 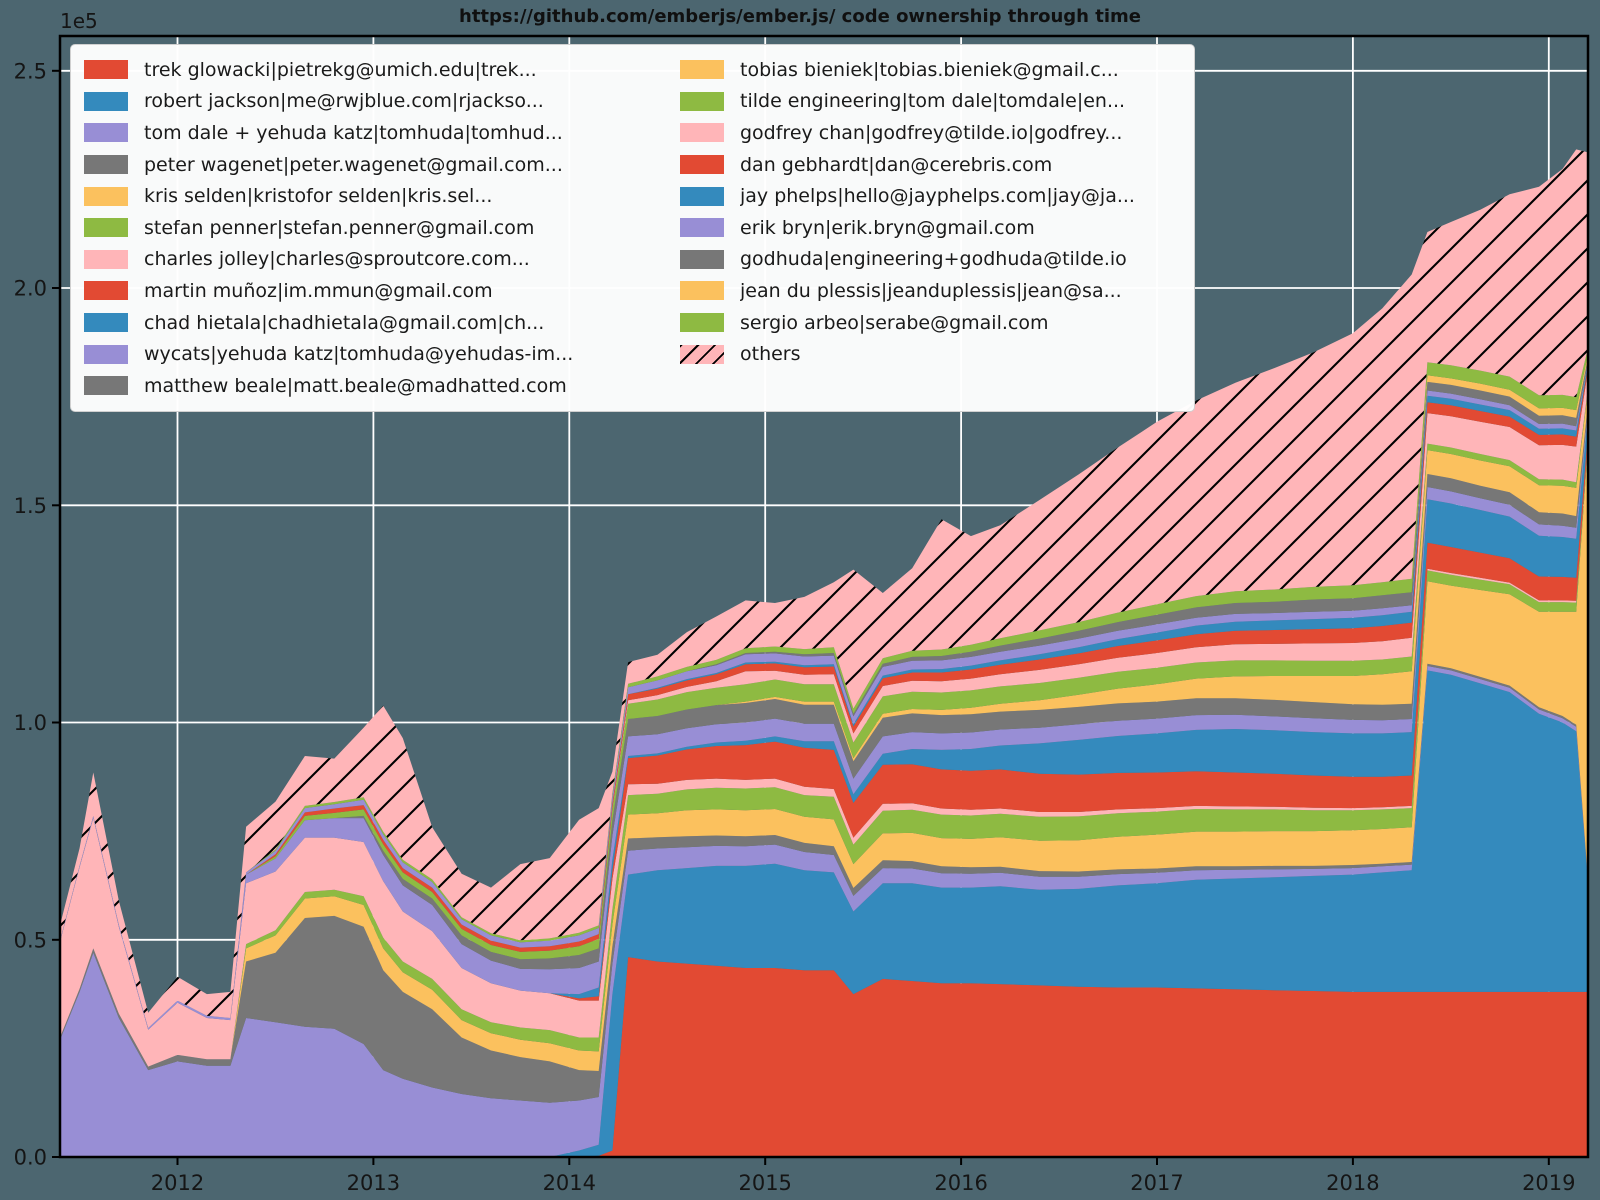 I want to click on x-tick-label: 2015, so click(x=764, y=1183).